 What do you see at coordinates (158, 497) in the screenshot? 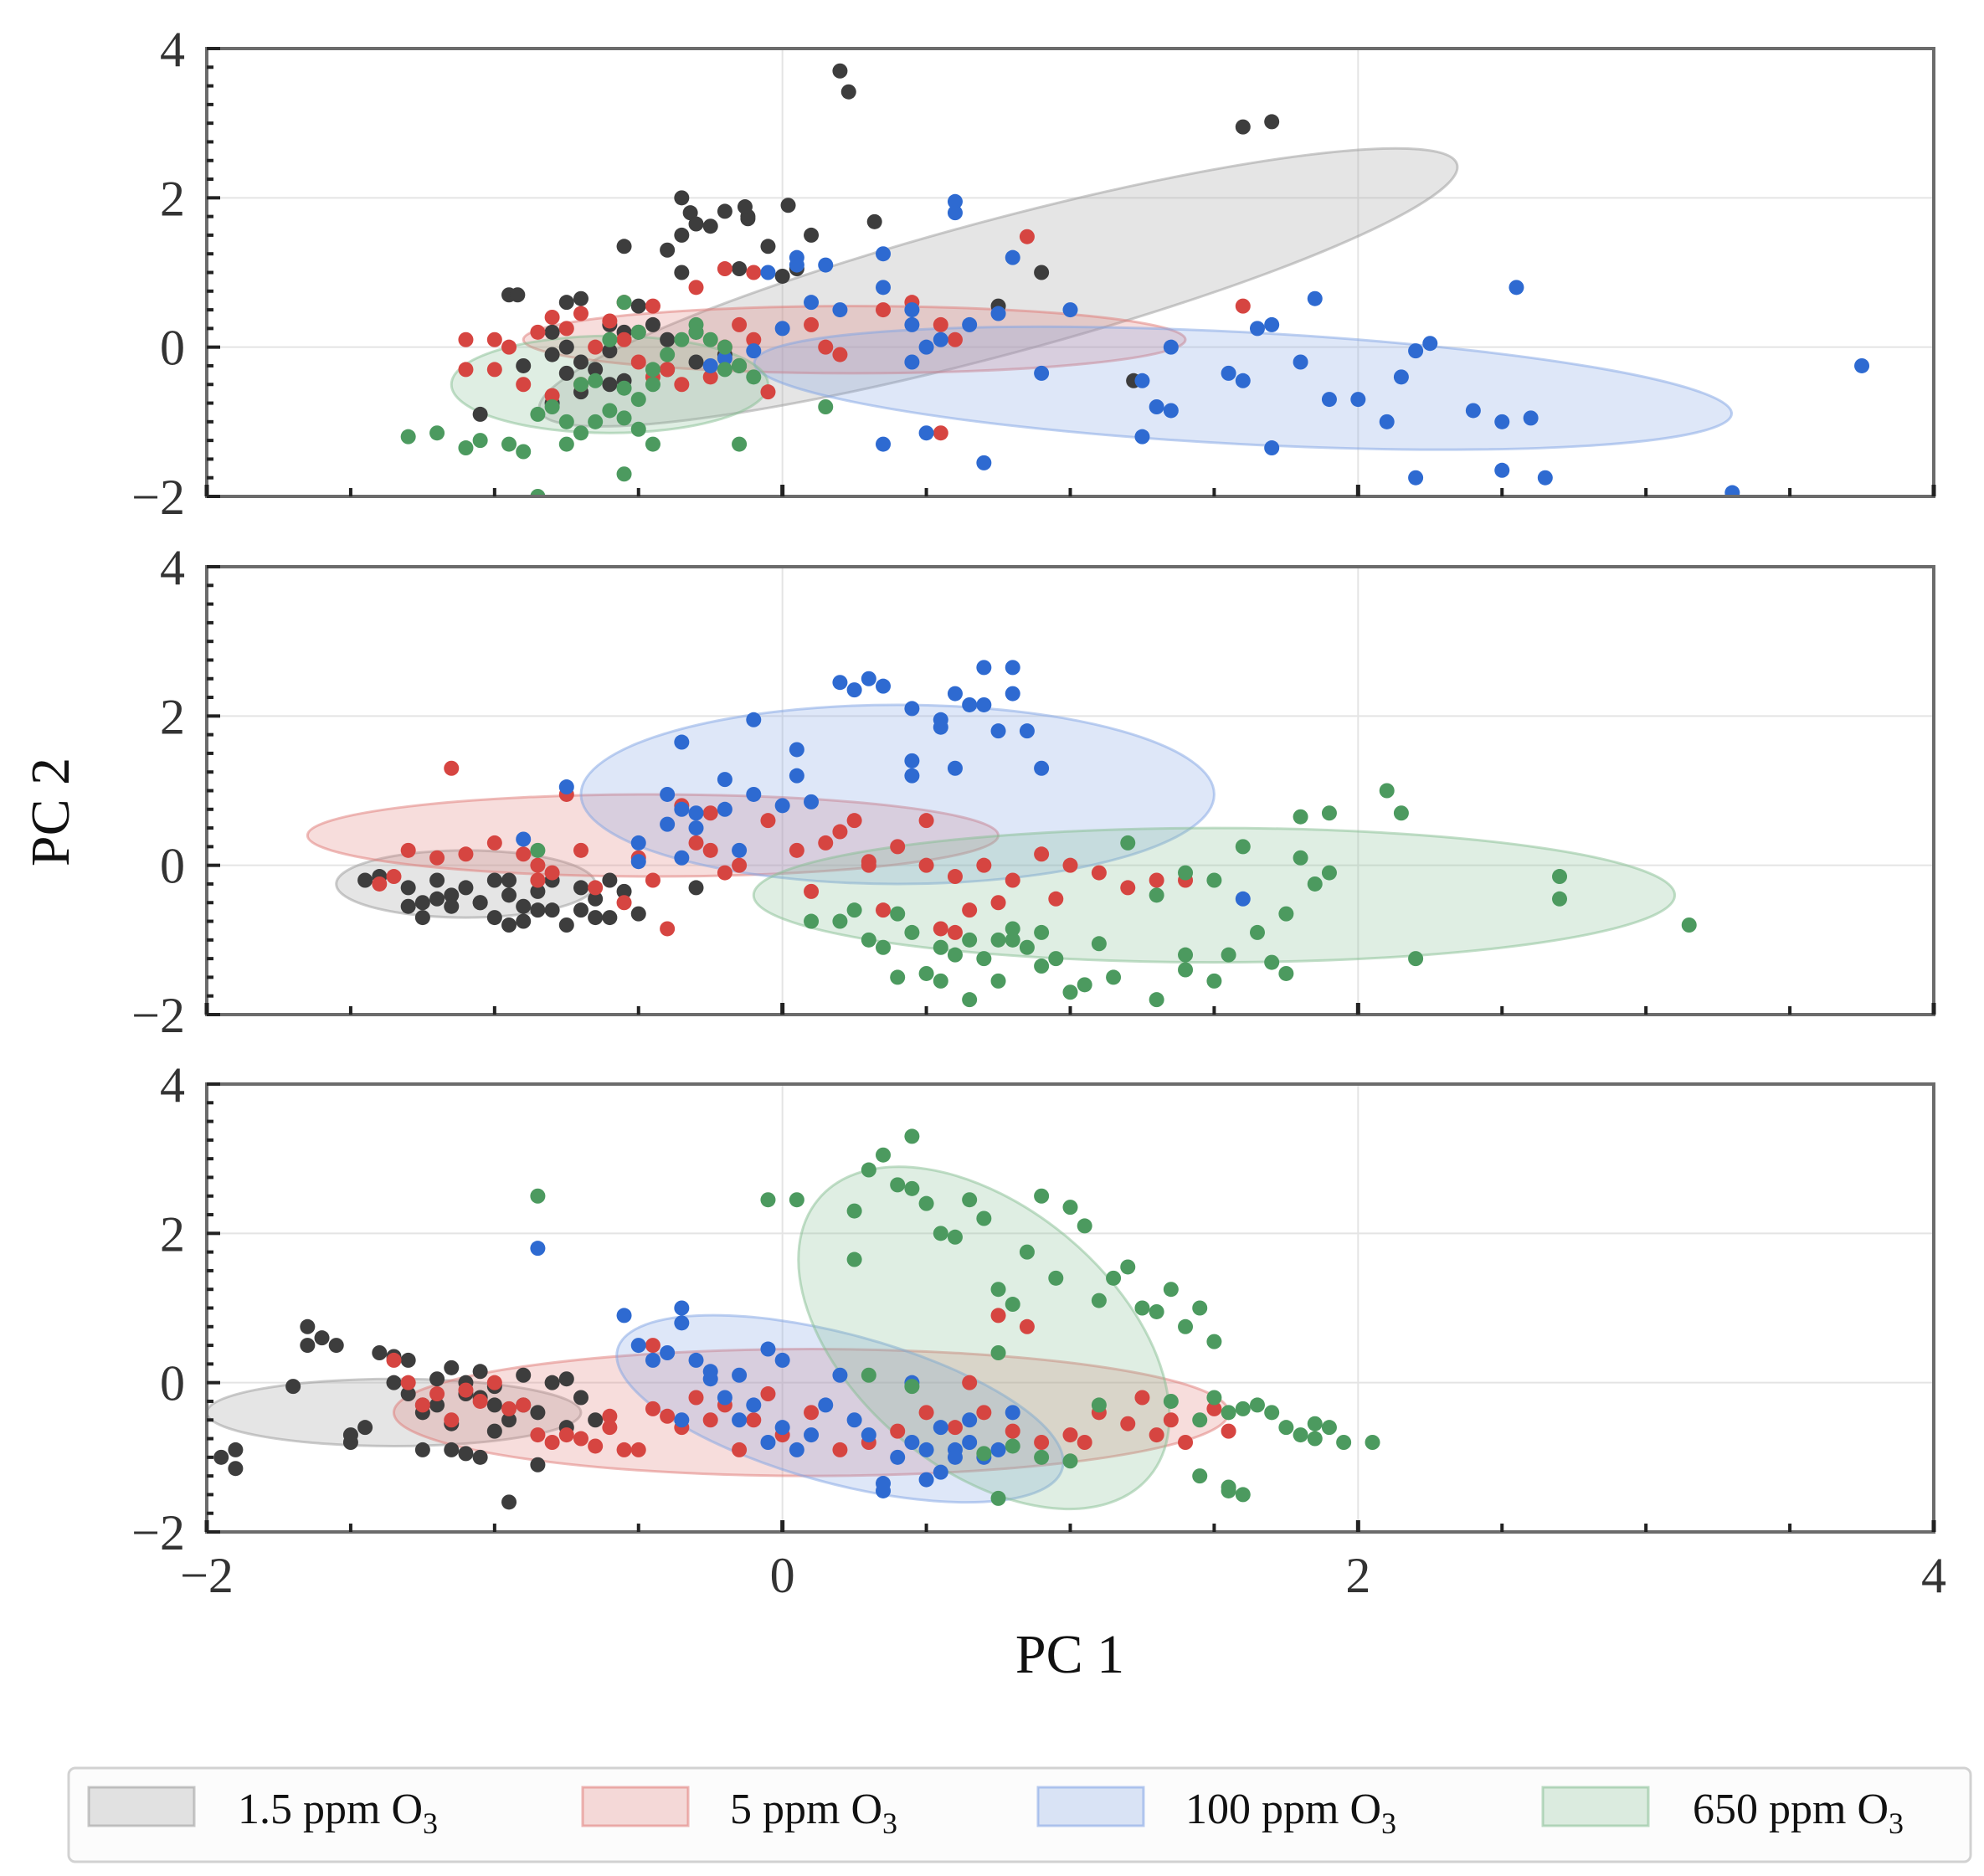
I see `y-tick-label: −2` at bounding box center [158, 497].